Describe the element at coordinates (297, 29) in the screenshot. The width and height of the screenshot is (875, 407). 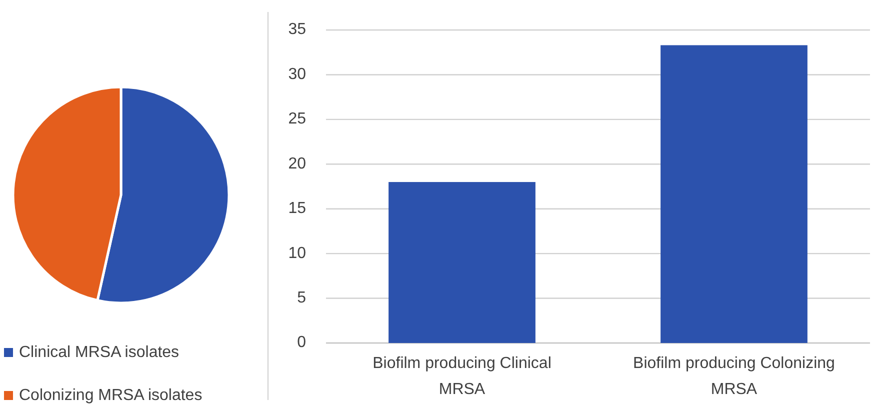
I see `y-tick-label: 35` at that location.